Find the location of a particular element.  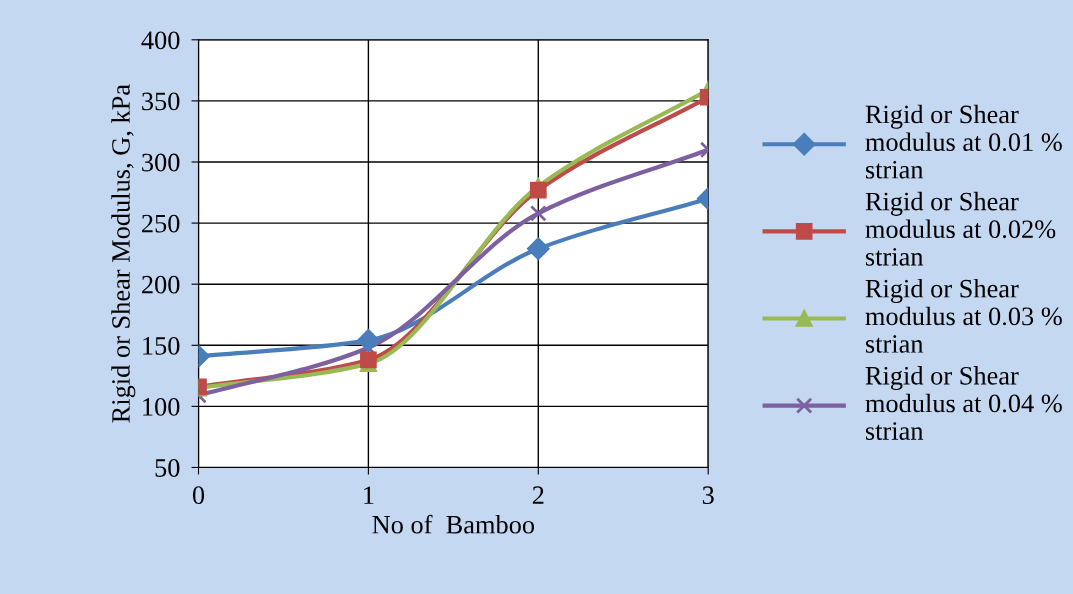

y-tick-label: 100 is located at coordinates (161, 406).